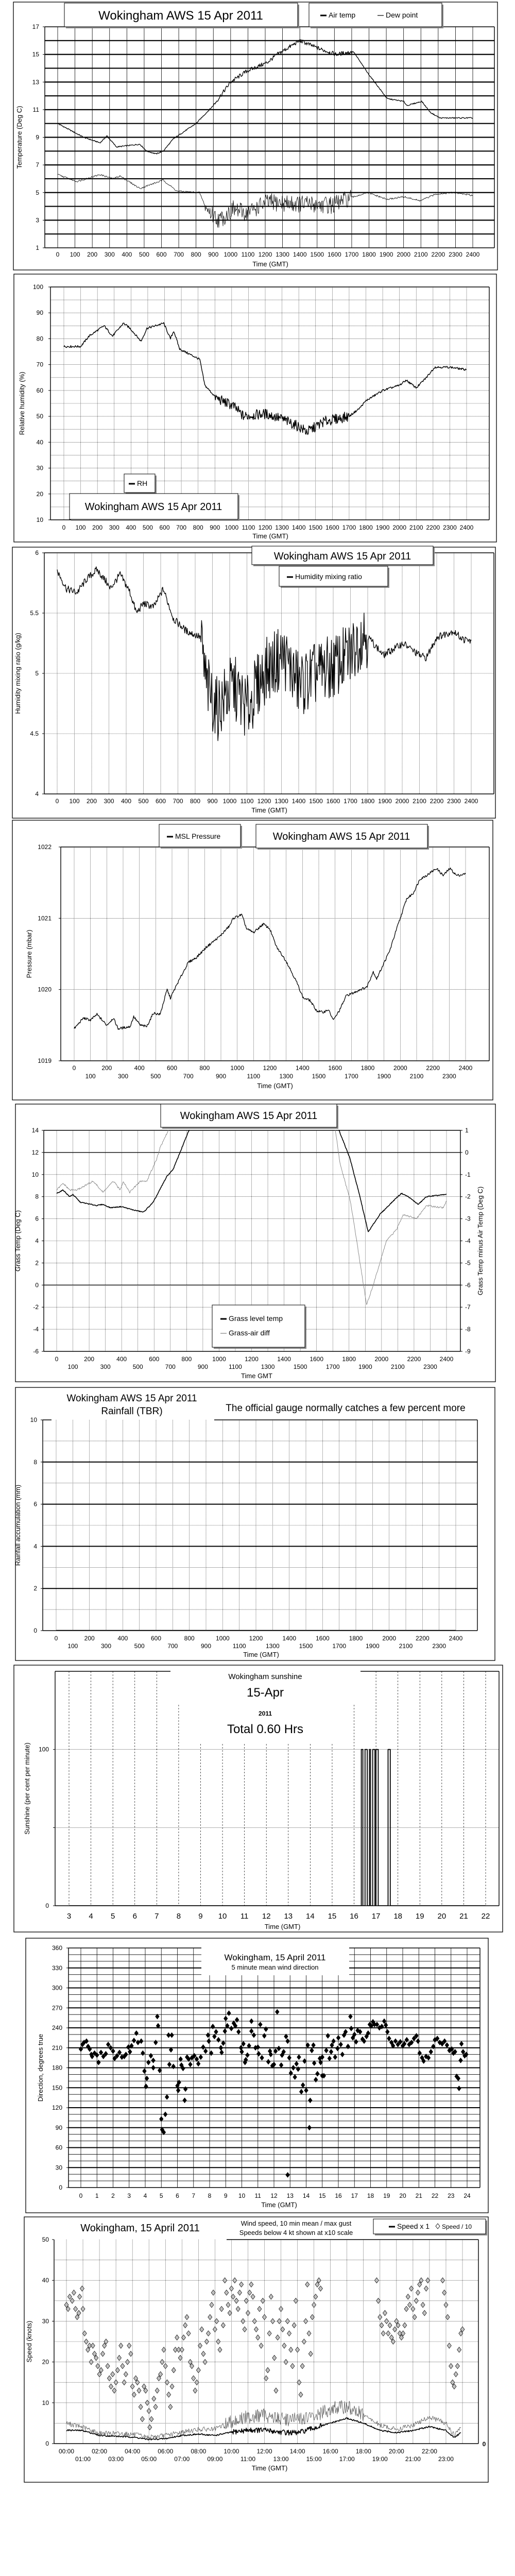 The height and width of the screenshot is (2576, 515). What do you see at coordinates (370, 2195) in the screenshot?
I see `x-tick-label: 18` at bounding box center [370, 2195].